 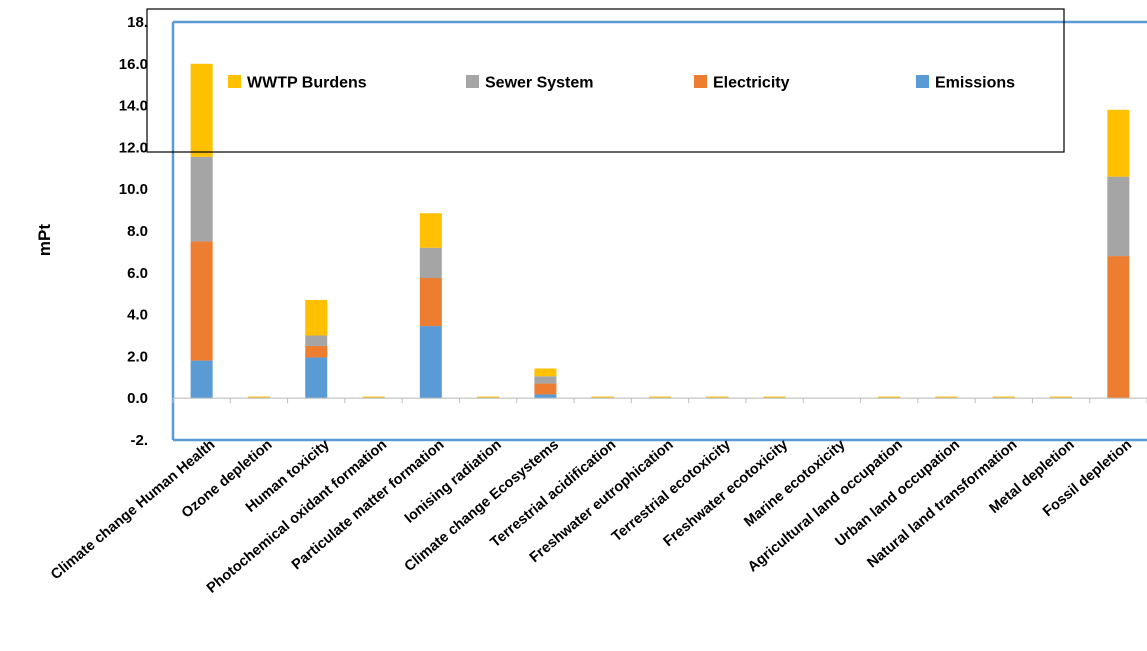 I want to click on legend-label: Sewer System, so click(x=539, y=83).